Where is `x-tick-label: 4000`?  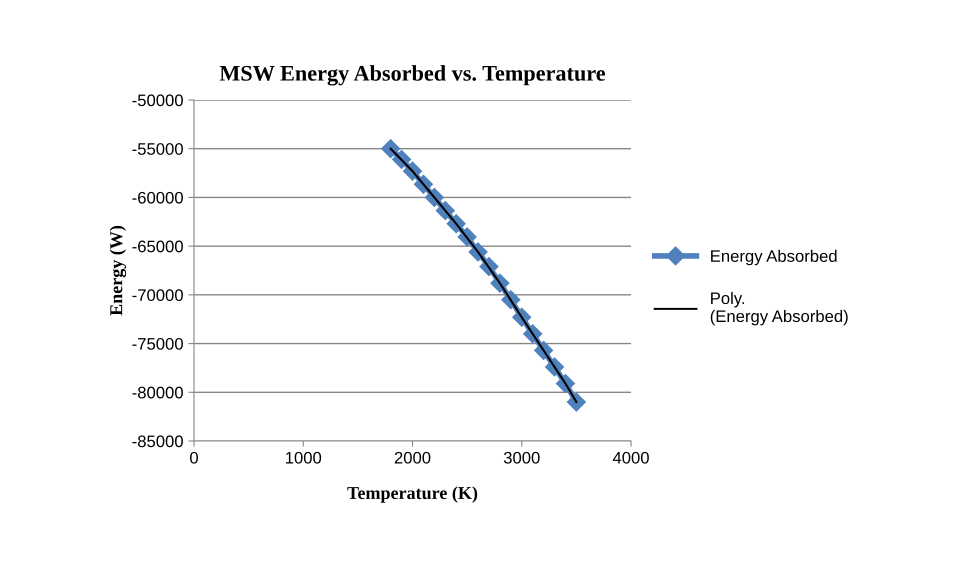
x-tick-label: 4000 is located at coordinates (630, 458).